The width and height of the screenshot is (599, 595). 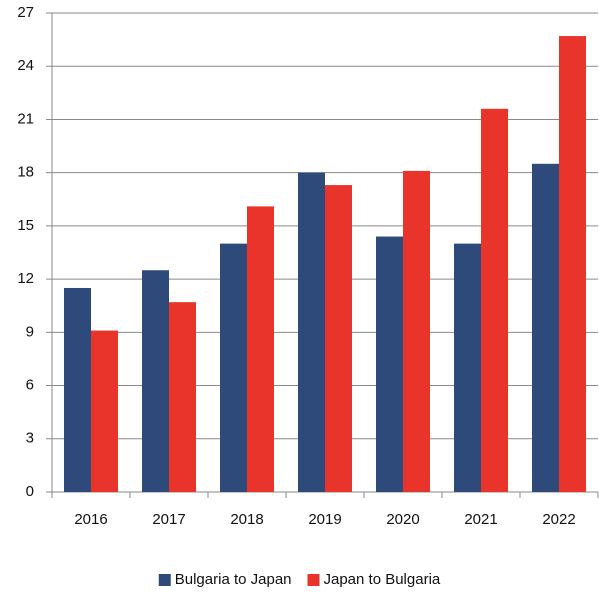 I want to click on x-tick-label: 2021, so click(x=480, y=519).